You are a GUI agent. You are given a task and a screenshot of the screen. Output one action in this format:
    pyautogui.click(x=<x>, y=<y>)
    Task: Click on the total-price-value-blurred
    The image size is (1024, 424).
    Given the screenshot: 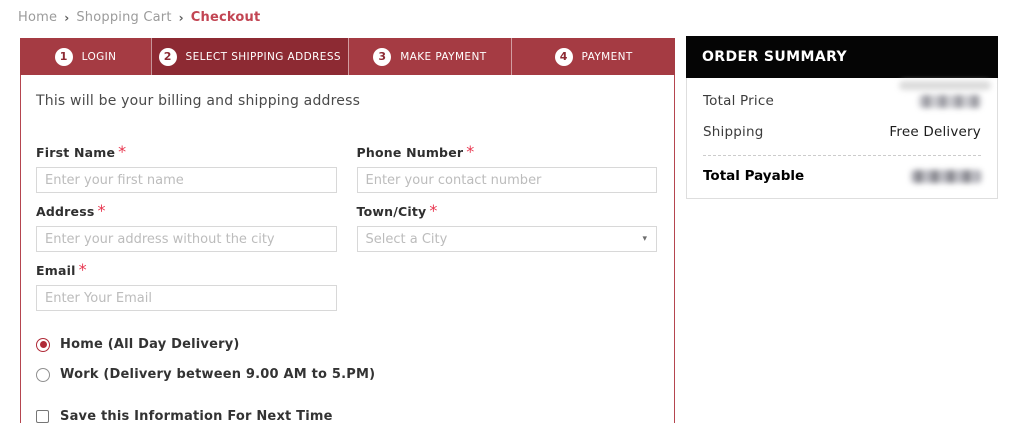 What is the action you would take?
    pyautogui.click(x=950, y=101)
    